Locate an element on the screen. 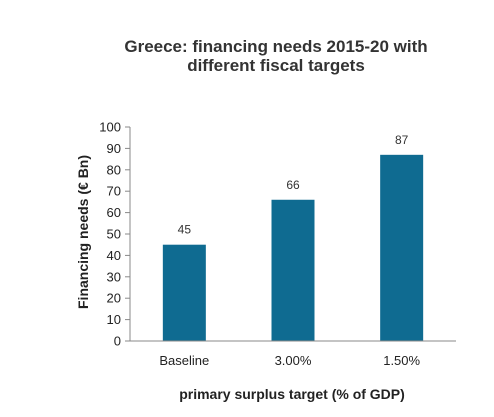  chart-title-line-1: Greece: financing needs 2015-20 with is located at coordinates (275, 46).